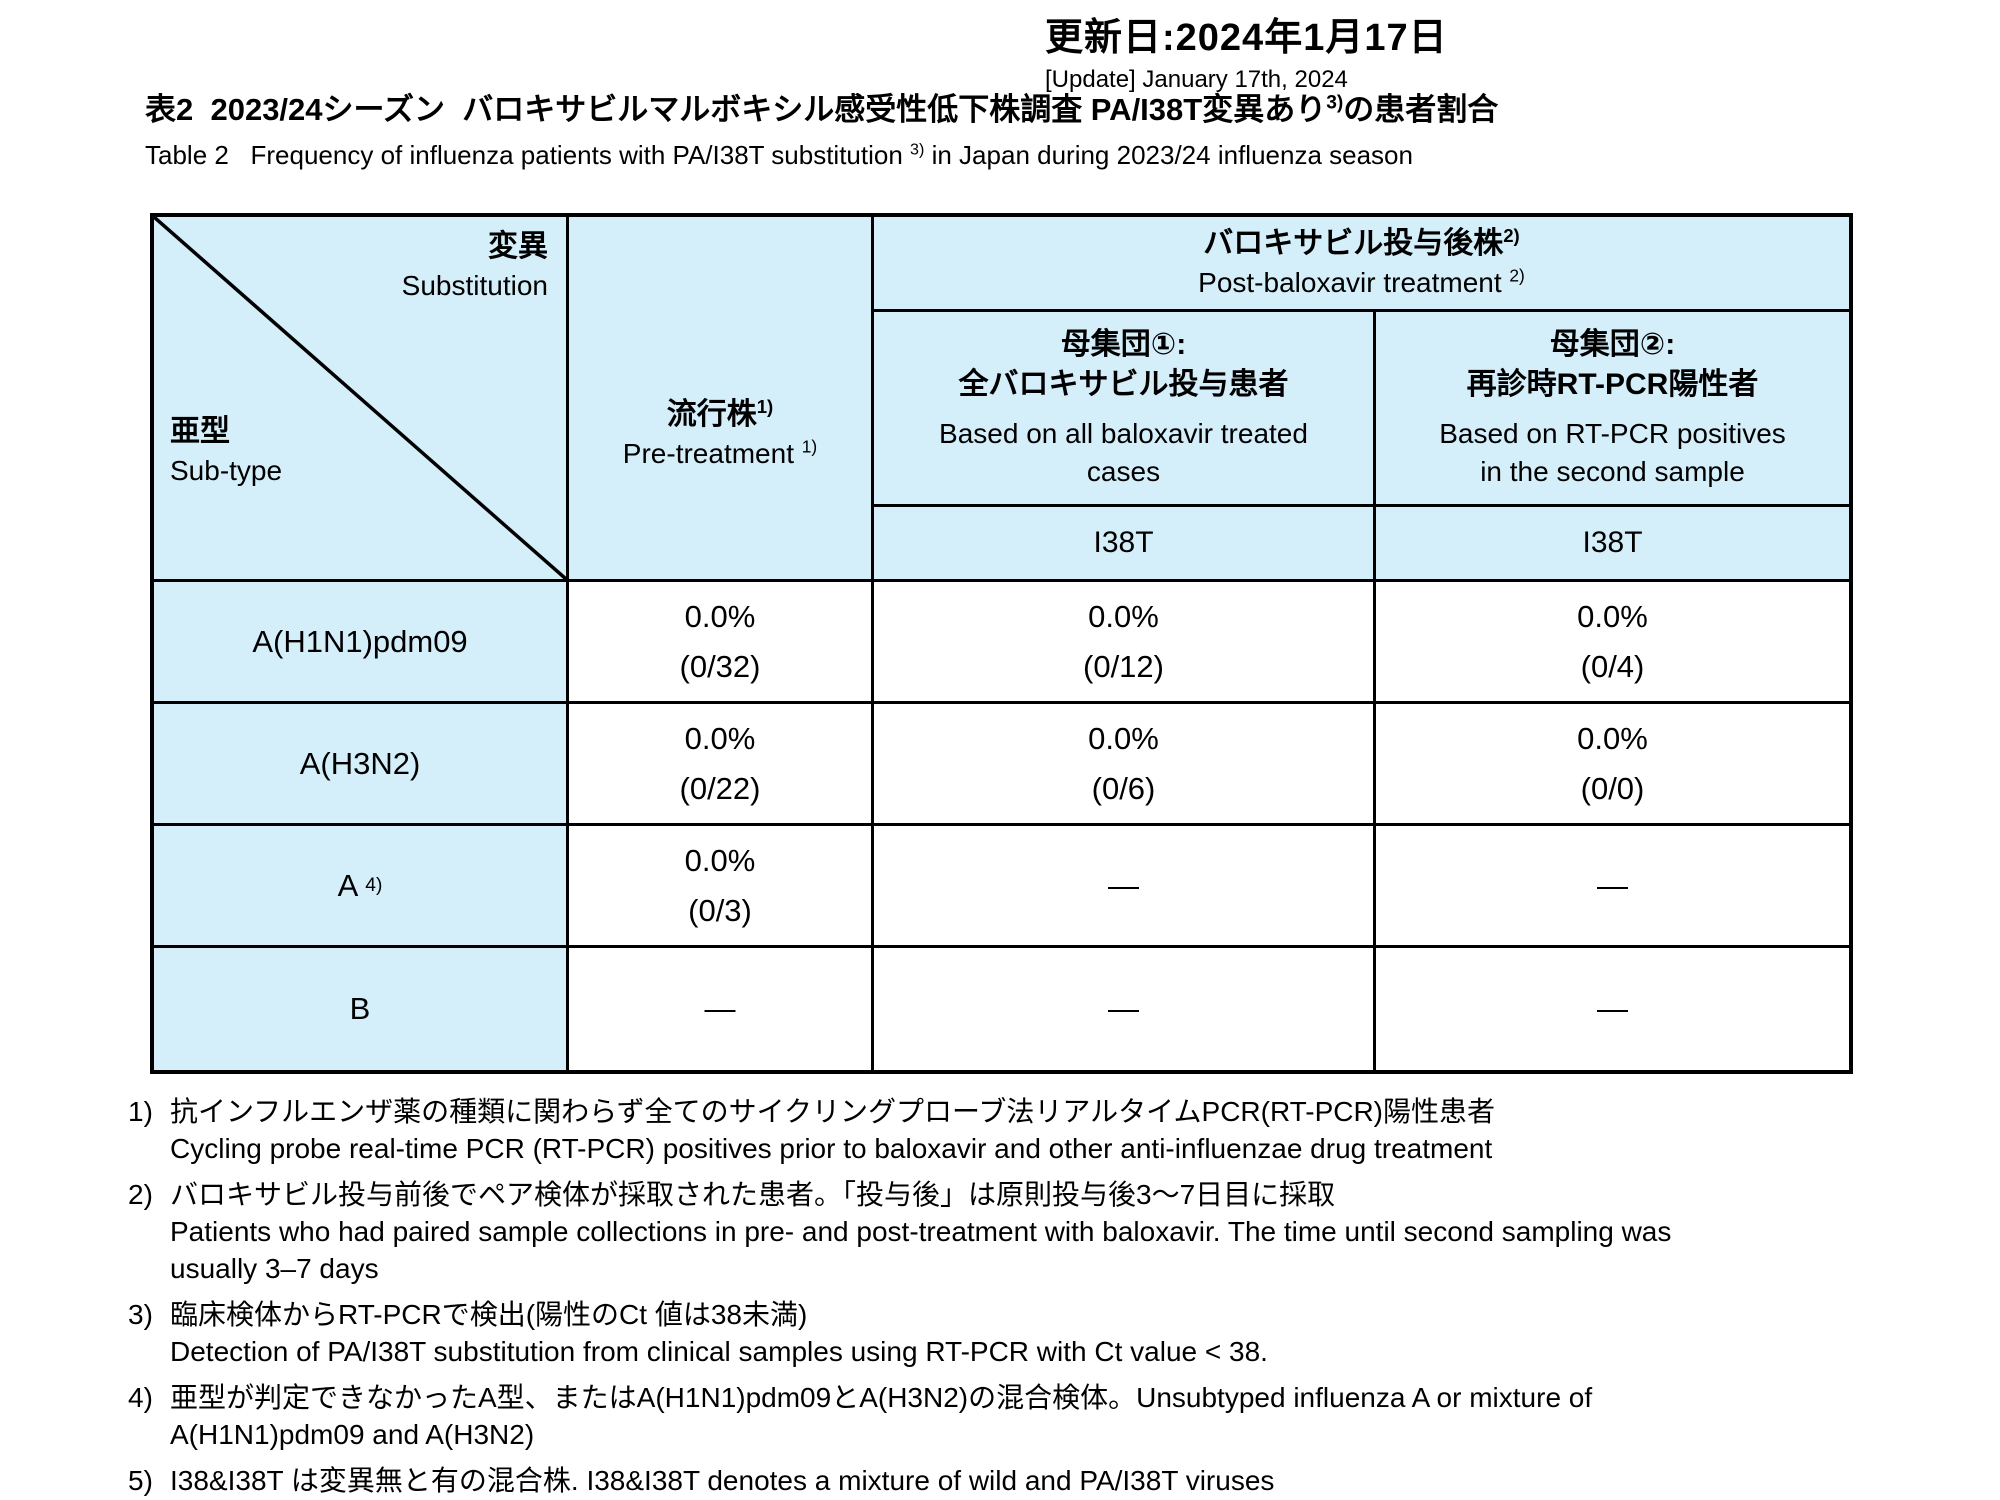  What do you see at coordinates (720, 788) in the screenshot?
I see `fraction-value: (0/22)` at bounding box center [720, 788].